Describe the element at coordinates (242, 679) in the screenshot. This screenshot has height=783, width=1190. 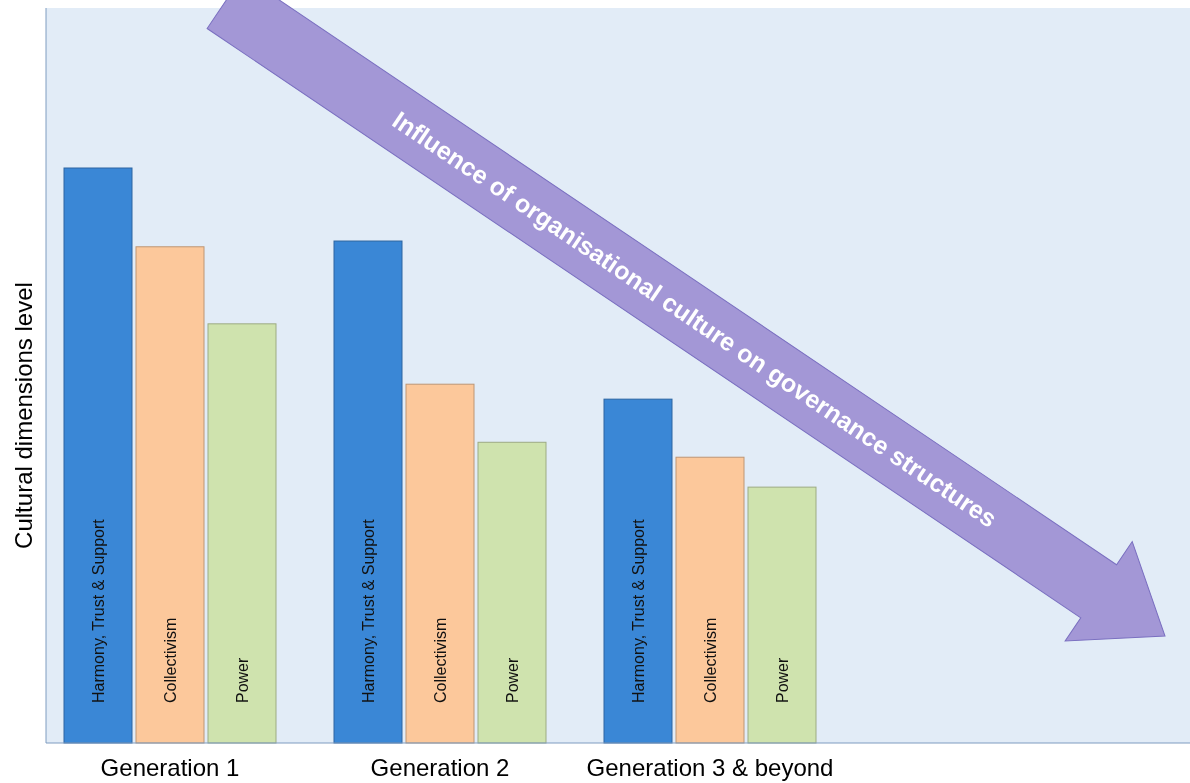
I see `series-label: Power` at that location.